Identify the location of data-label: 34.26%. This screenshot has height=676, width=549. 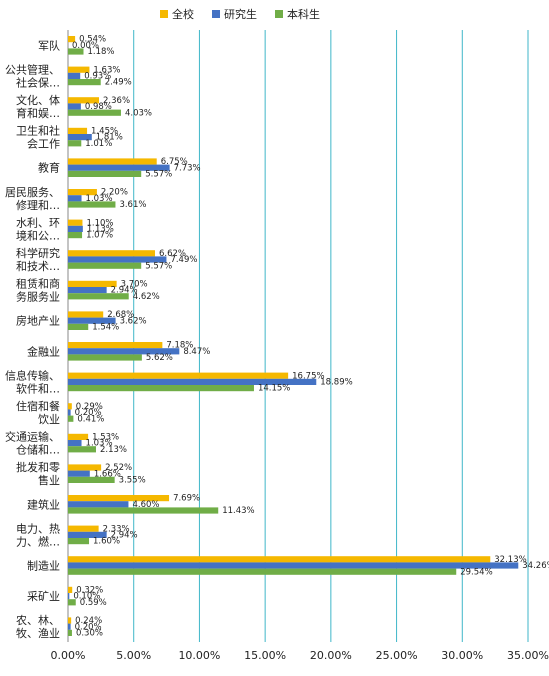
(535, 566).